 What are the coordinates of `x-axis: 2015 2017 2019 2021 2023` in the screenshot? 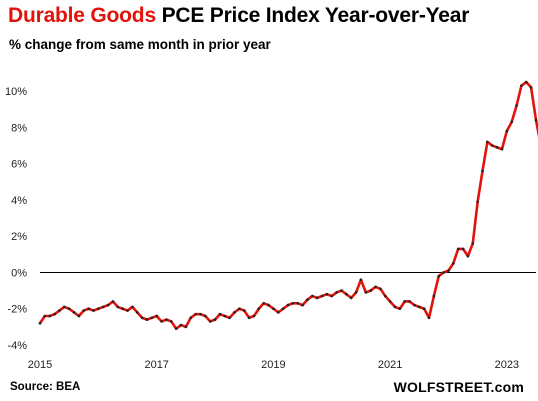 It's located at (273, 365).